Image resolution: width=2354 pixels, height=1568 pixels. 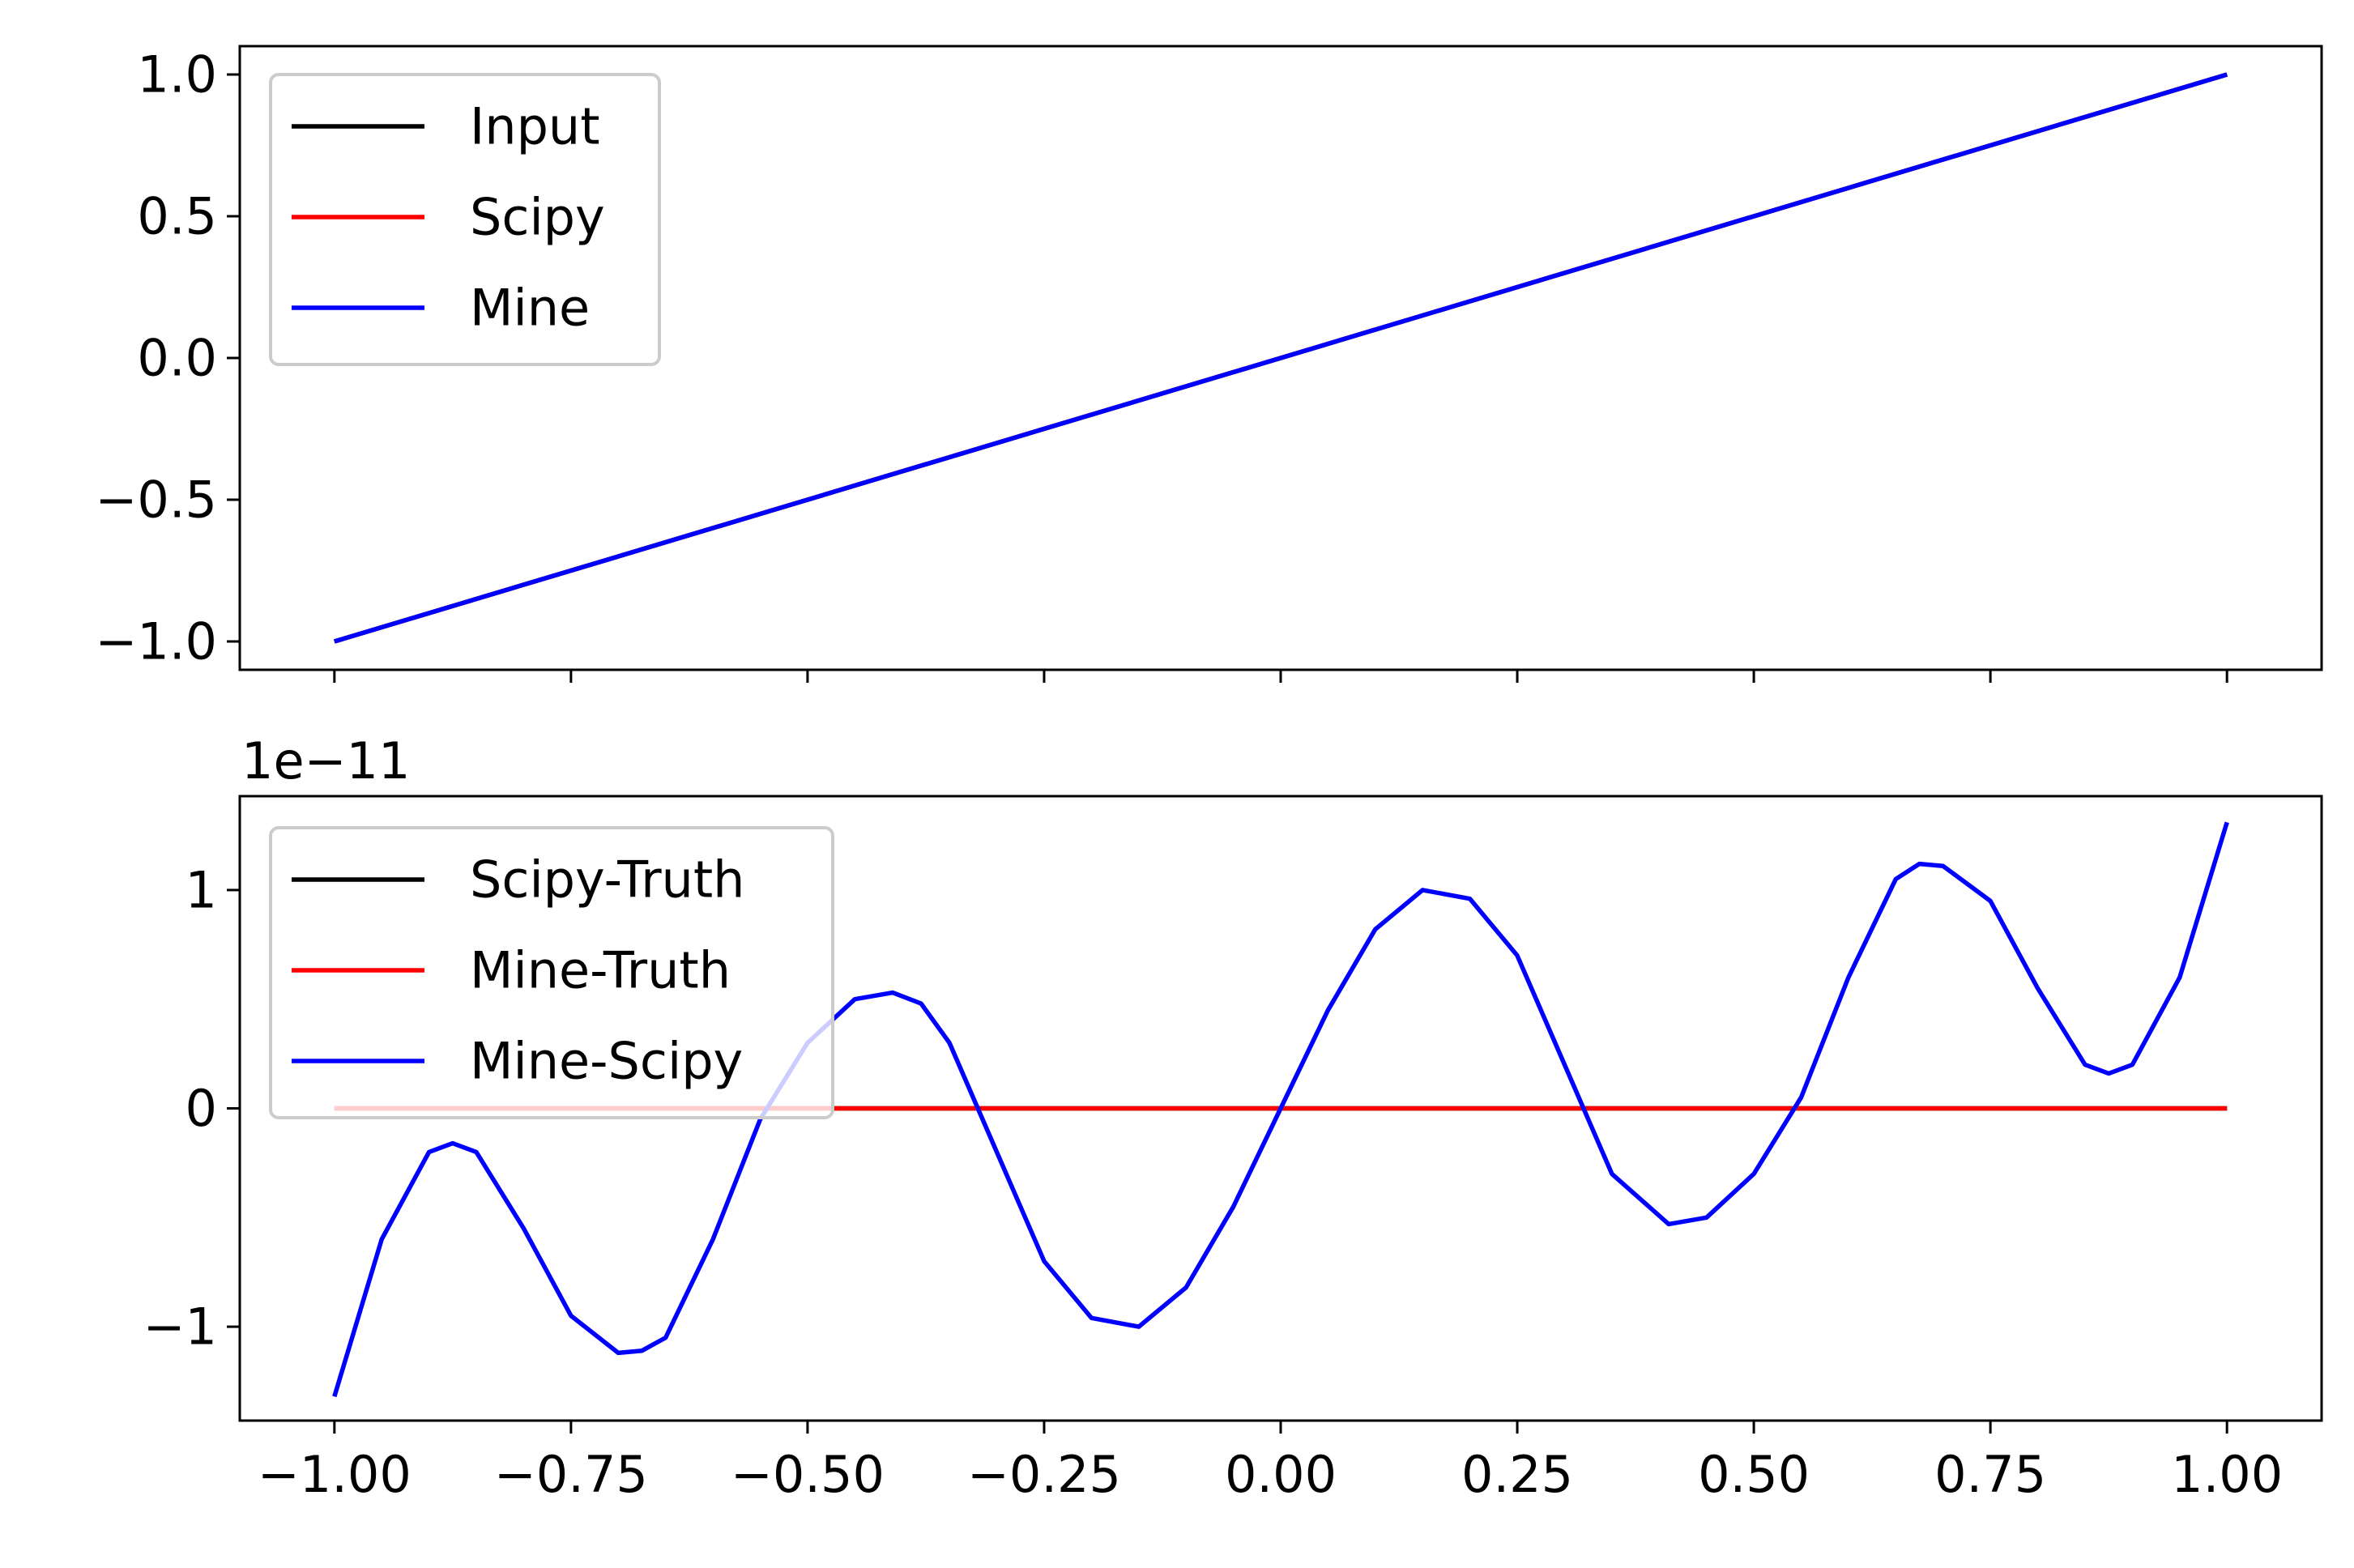 I want to click on legend-label-mine: Mine, so click(x=530, y=308).